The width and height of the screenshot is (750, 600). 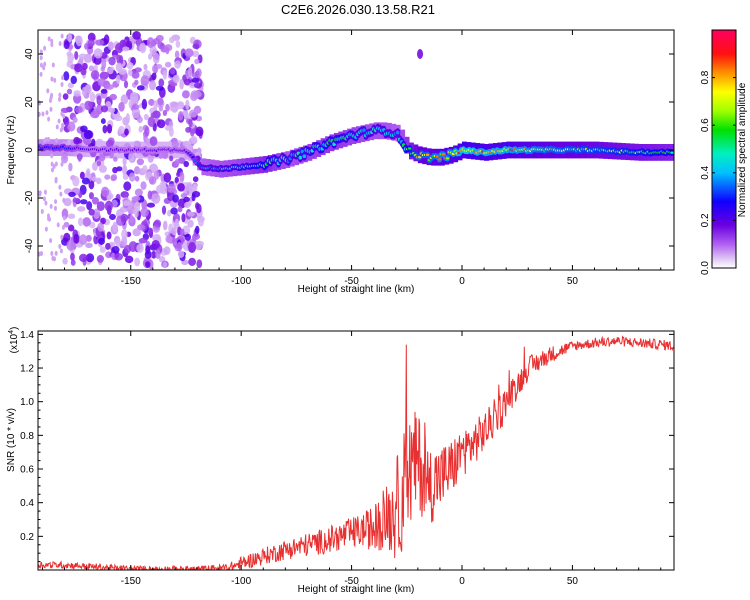 I want to click on snr-y-tick-label: 1.4, so click(x=27, y=335).